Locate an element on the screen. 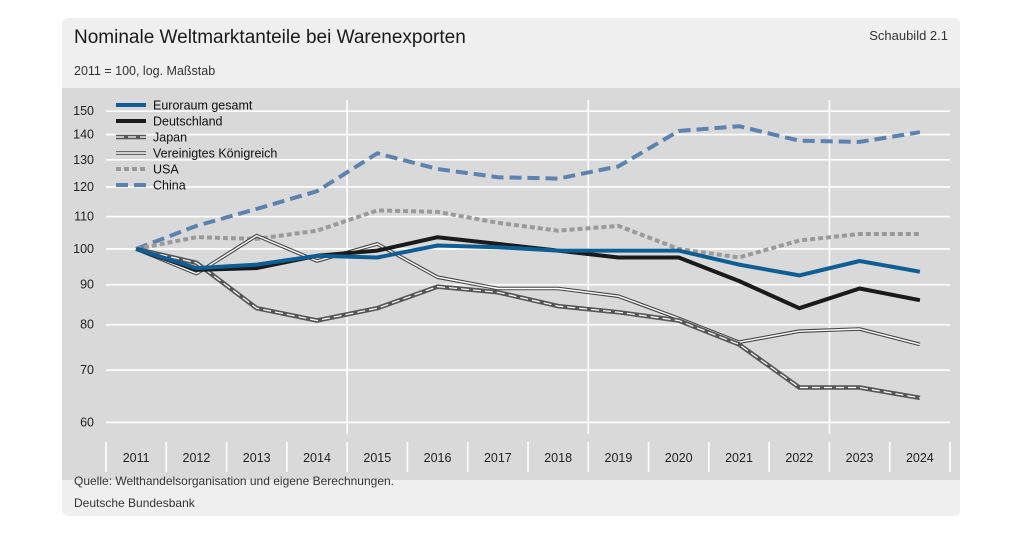 Image resolution: width=1015 pixels, height=545 pixels. x-tick-label-2017: 2017 is located at coordinates (498, 458).